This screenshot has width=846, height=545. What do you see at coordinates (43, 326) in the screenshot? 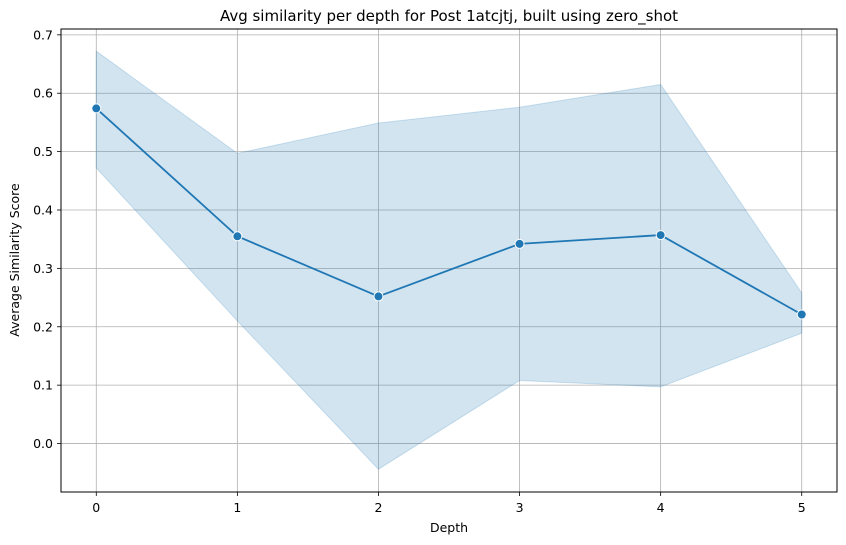
I see `y-tick-label: 0.2` at bounding box center [43, 326].